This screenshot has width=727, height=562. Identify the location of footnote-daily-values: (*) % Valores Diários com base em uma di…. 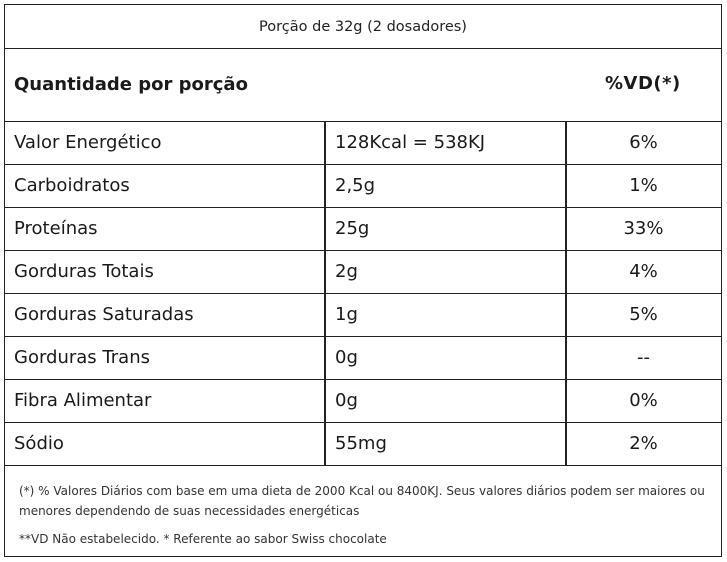
(362, 501).